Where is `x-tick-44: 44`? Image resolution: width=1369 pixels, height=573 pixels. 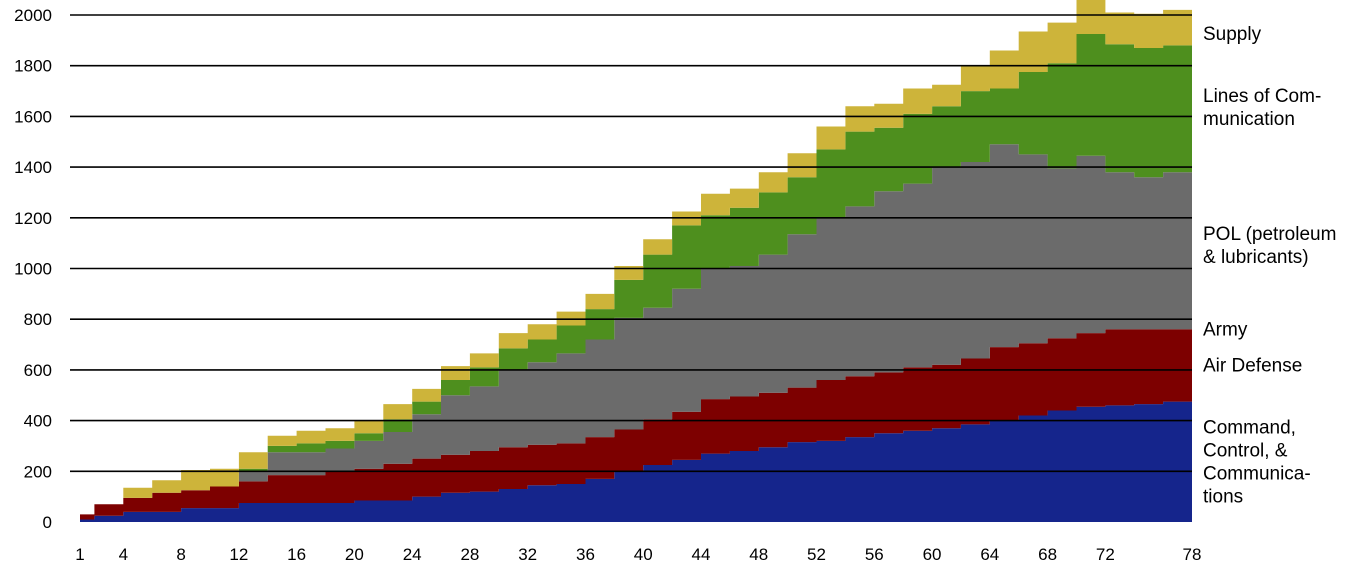
x-tick-44: 44 is located at coordinates (701, 554).